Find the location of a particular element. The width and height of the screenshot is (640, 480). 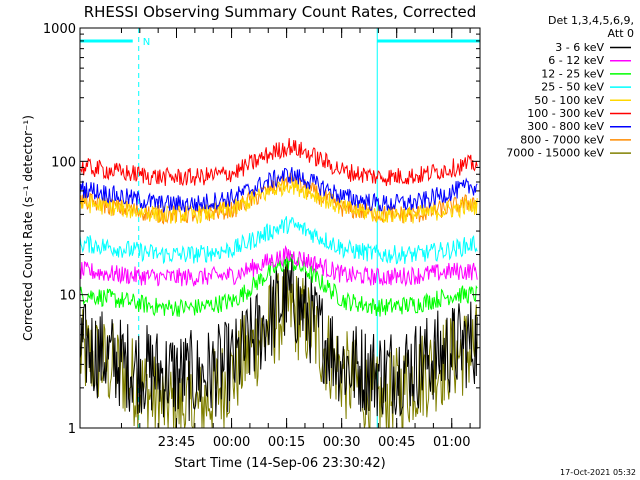

y-tick-label: 1 is located at coordinates (72, 429).